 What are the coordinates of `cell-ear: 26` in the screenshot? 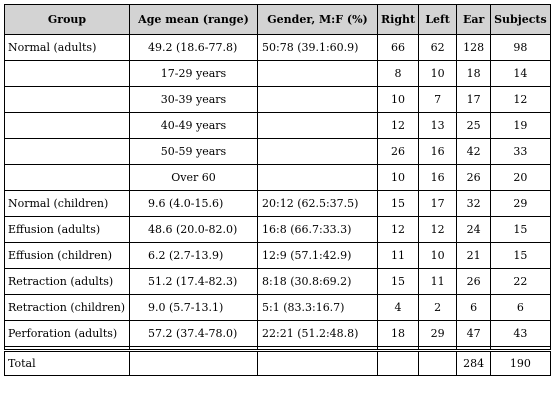 It's located at (474, 281).